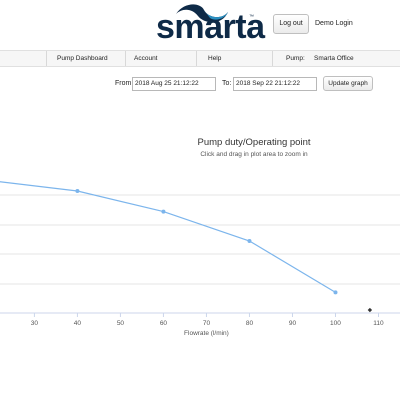 The width and height of the screenshot is (400, 400). Describe the element at coordinates (78, 323) in the screenshot. I see `x-tick-label: 40` at that location.